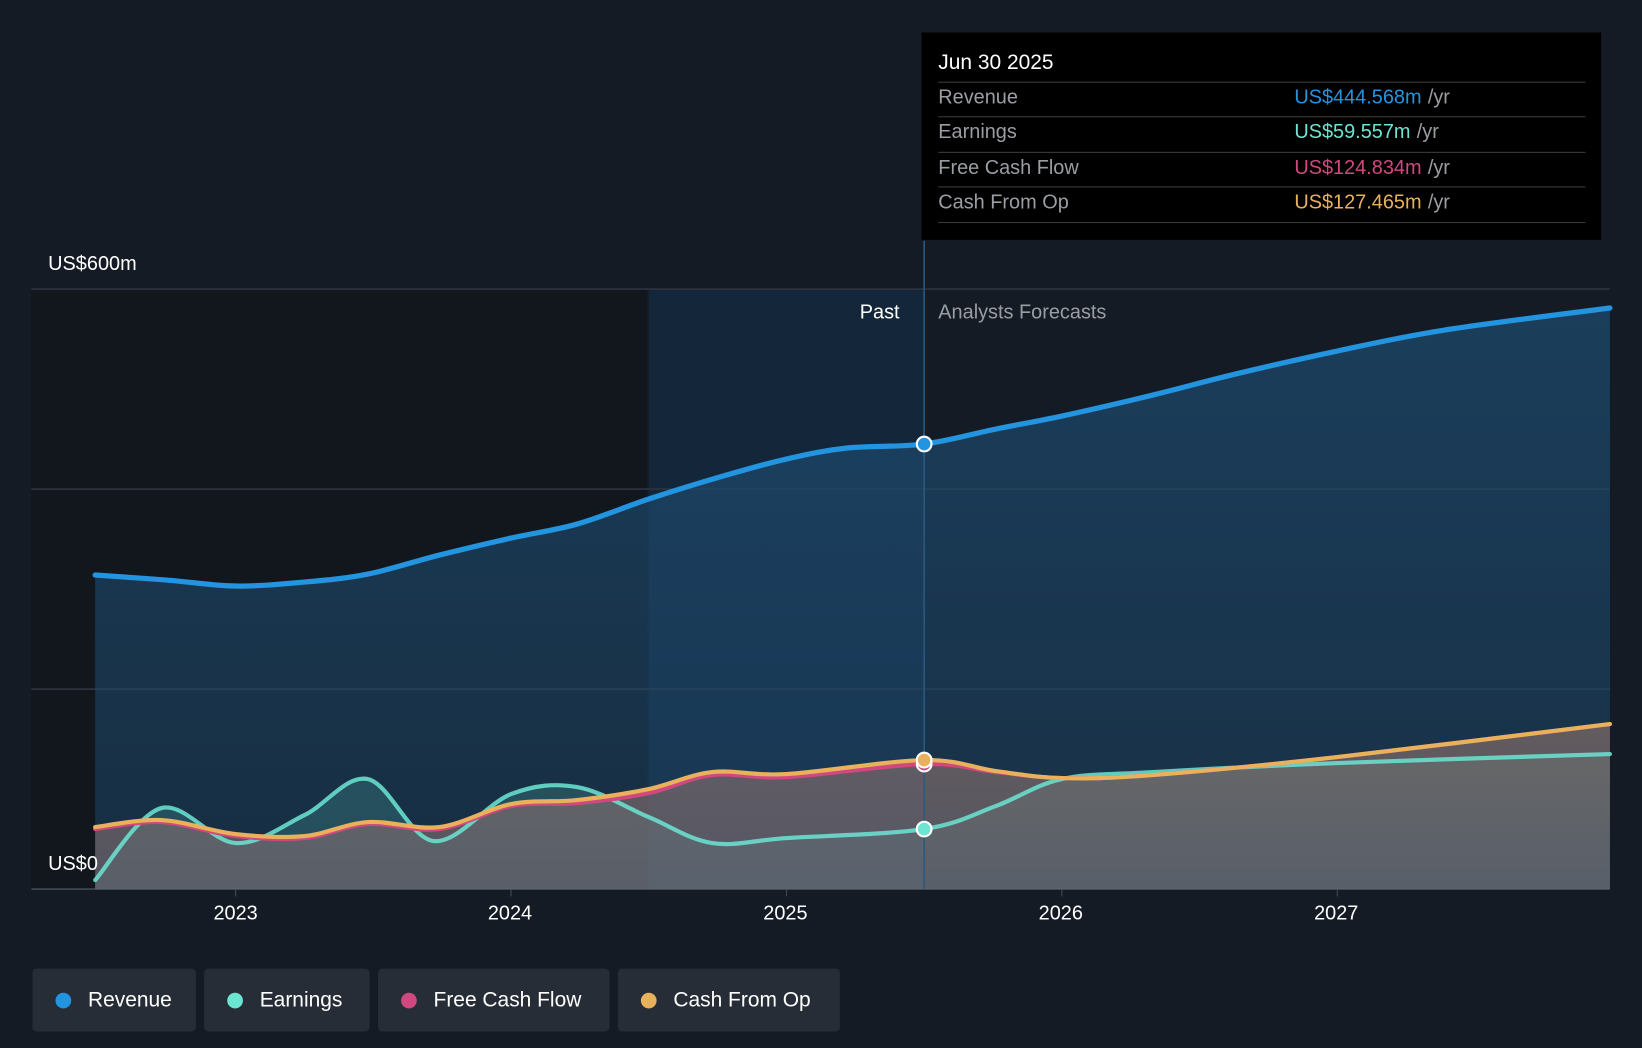 The height and width of the screenshot is (1048, 1642). What do you see at coordinates (1008, 168) in the screenshot?
I see `tooltip-label: Free Cash Flow` at bounding box center [1008, 168].